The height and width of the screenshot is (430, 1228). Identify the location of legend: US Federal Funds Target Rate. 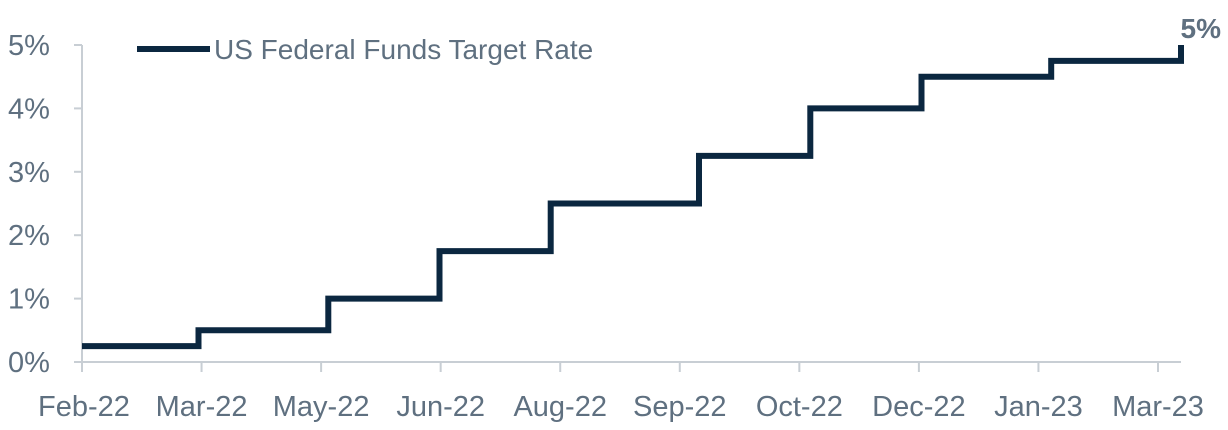
(365, 49).